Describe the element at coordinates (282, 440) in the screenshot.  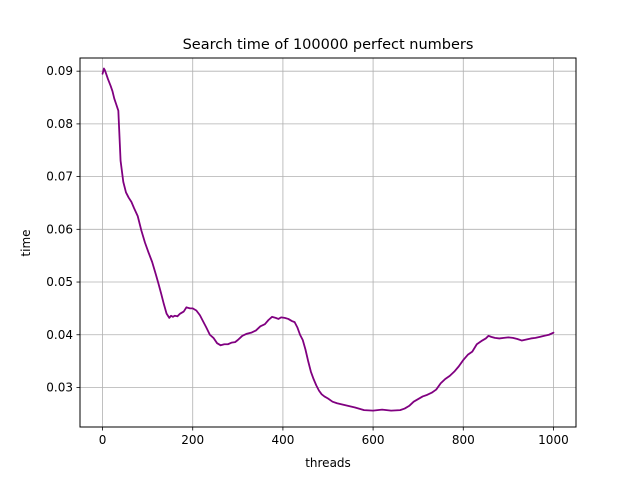
I see `x-tick-label: 400` at that location.